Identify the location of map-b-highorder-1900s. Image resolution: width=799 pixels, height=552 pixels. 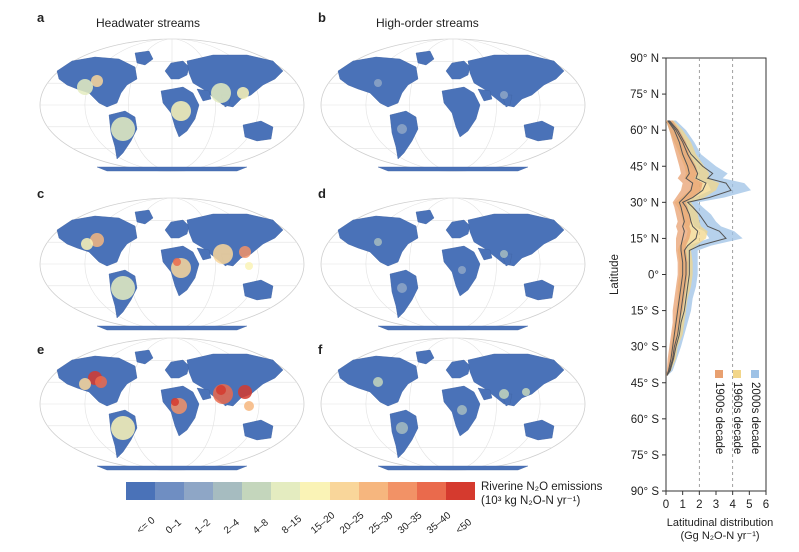
(453, 105).